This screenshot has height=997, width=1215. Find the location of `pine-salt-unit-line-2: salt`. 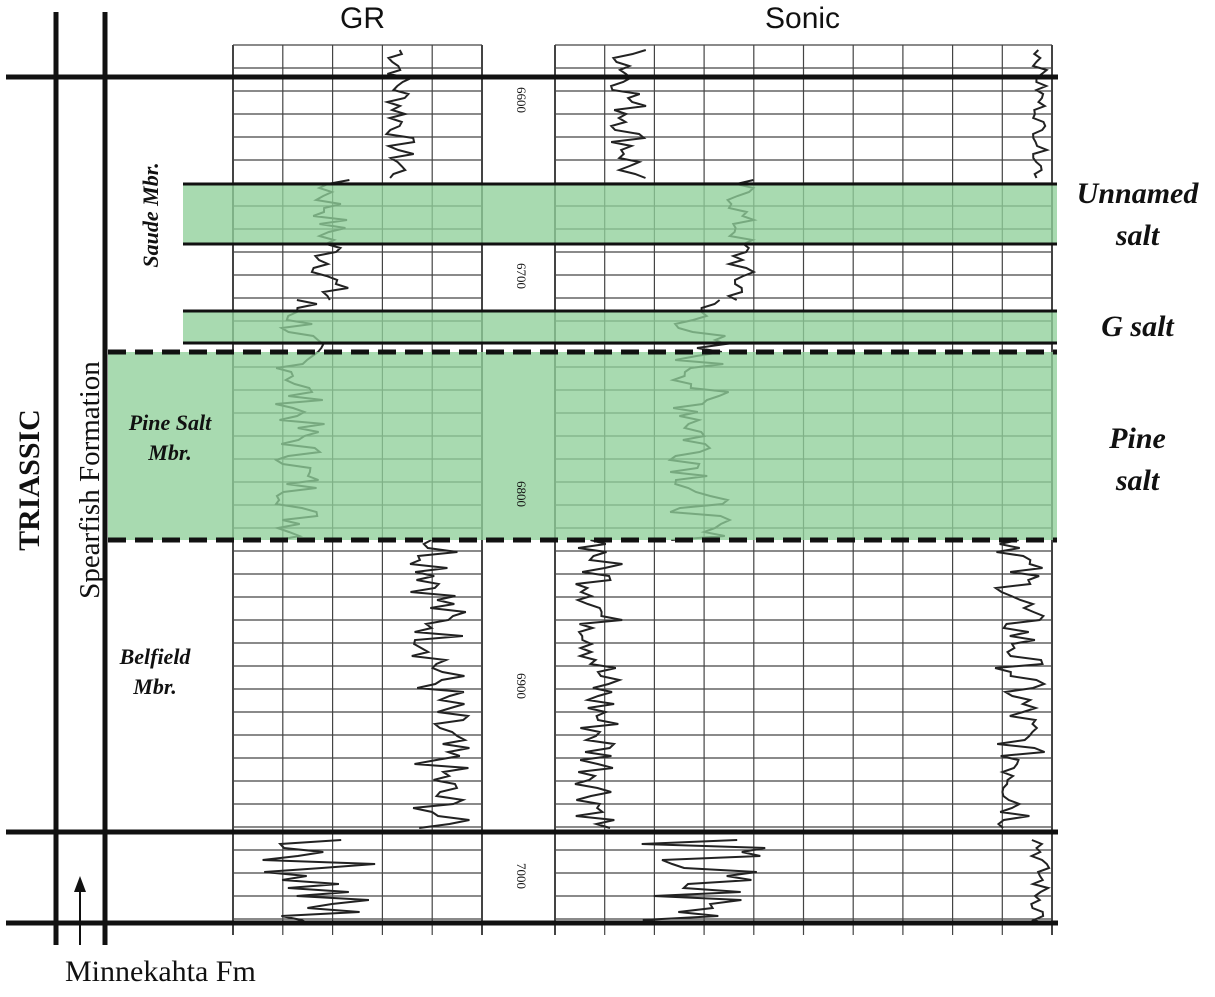

pine-salt-unit-line-2: salt is located at coordinates (1137, 480).